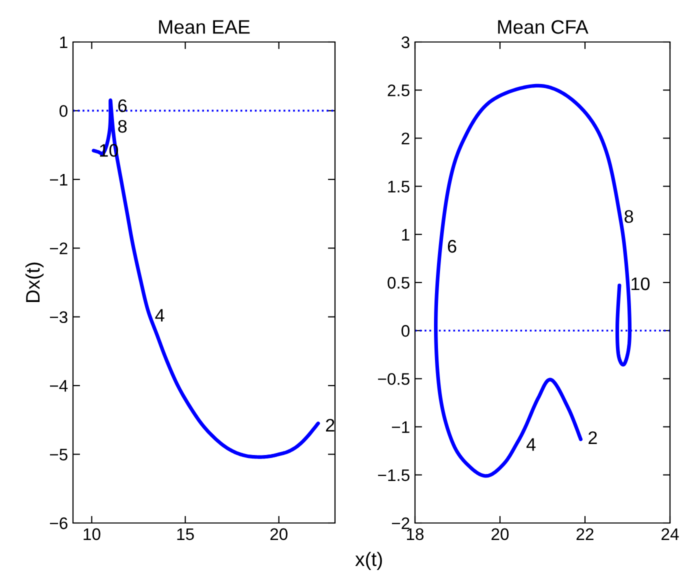  I want to click on y-tick-label: −1.5, so click(394, 475).